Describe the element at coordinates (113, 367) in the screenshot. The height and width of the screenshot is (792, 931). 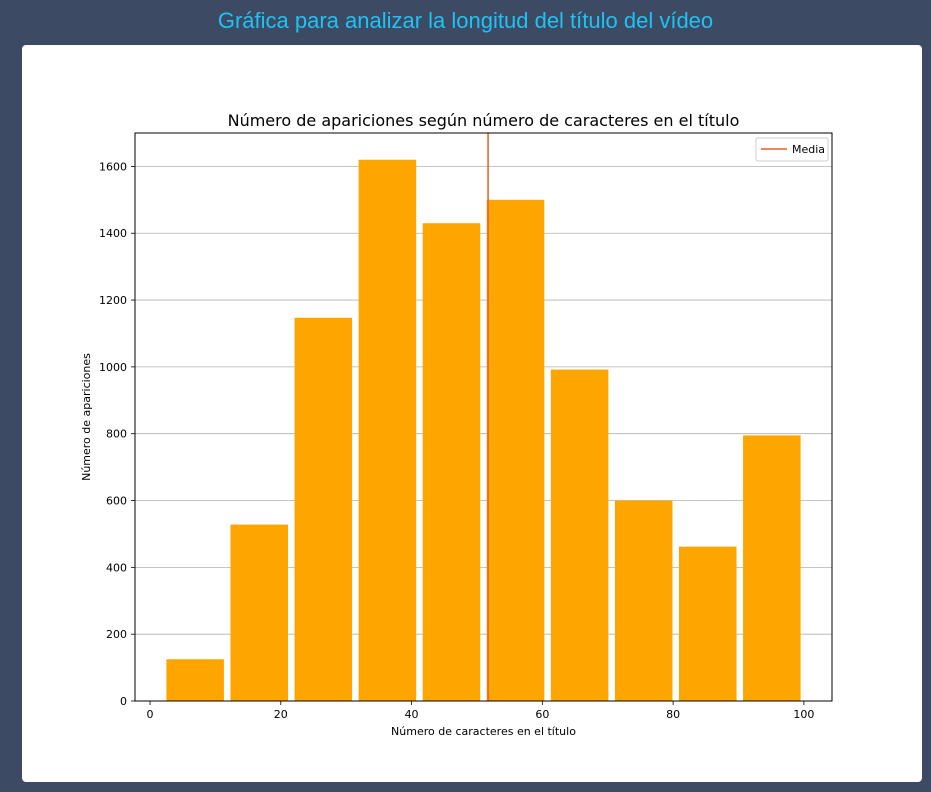
I see `y-tick-label: 1000` at that location.